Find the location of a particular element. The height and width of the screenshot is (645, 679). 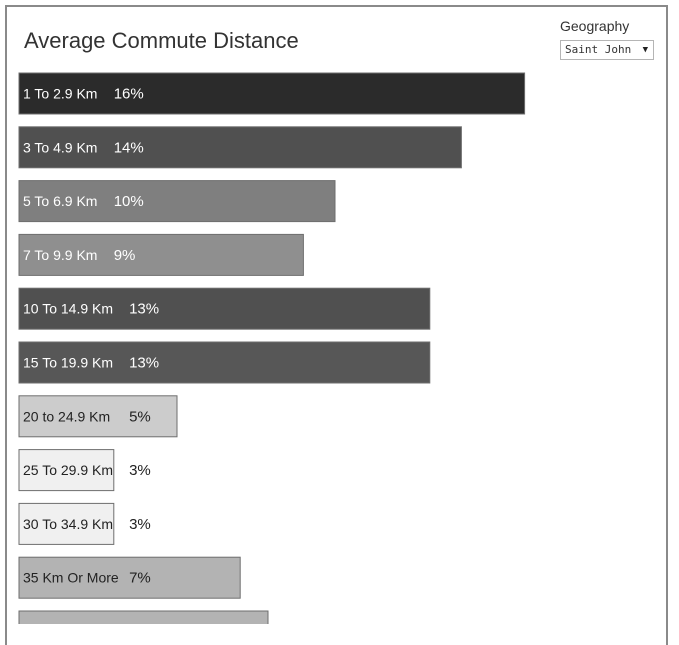

bar-category-label: 30 To 34.9 Km is located at coordinates (68, 524).